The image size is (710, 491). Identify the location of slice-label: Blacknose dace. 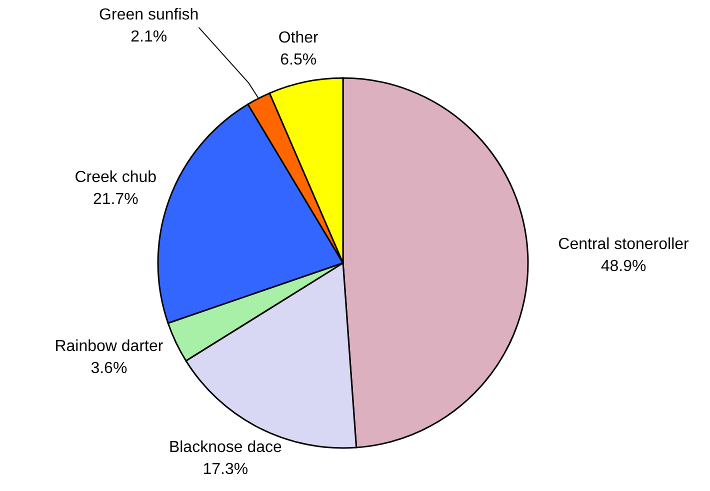
(225, 447).